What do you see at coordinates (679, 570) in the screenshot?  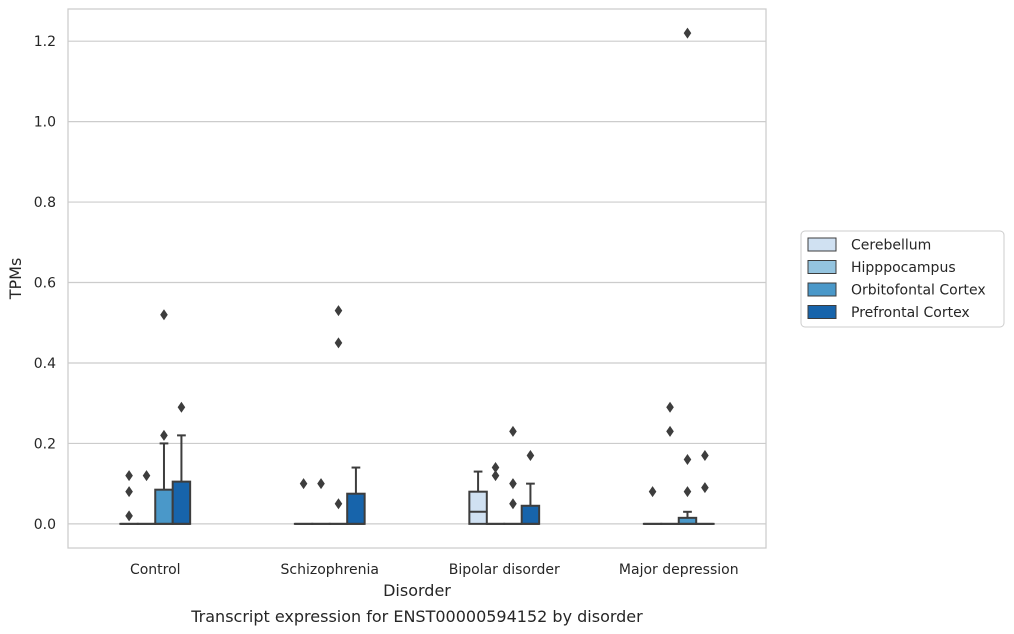 I see `x-tick-label: Major depression` at bounding box center [679, 570].